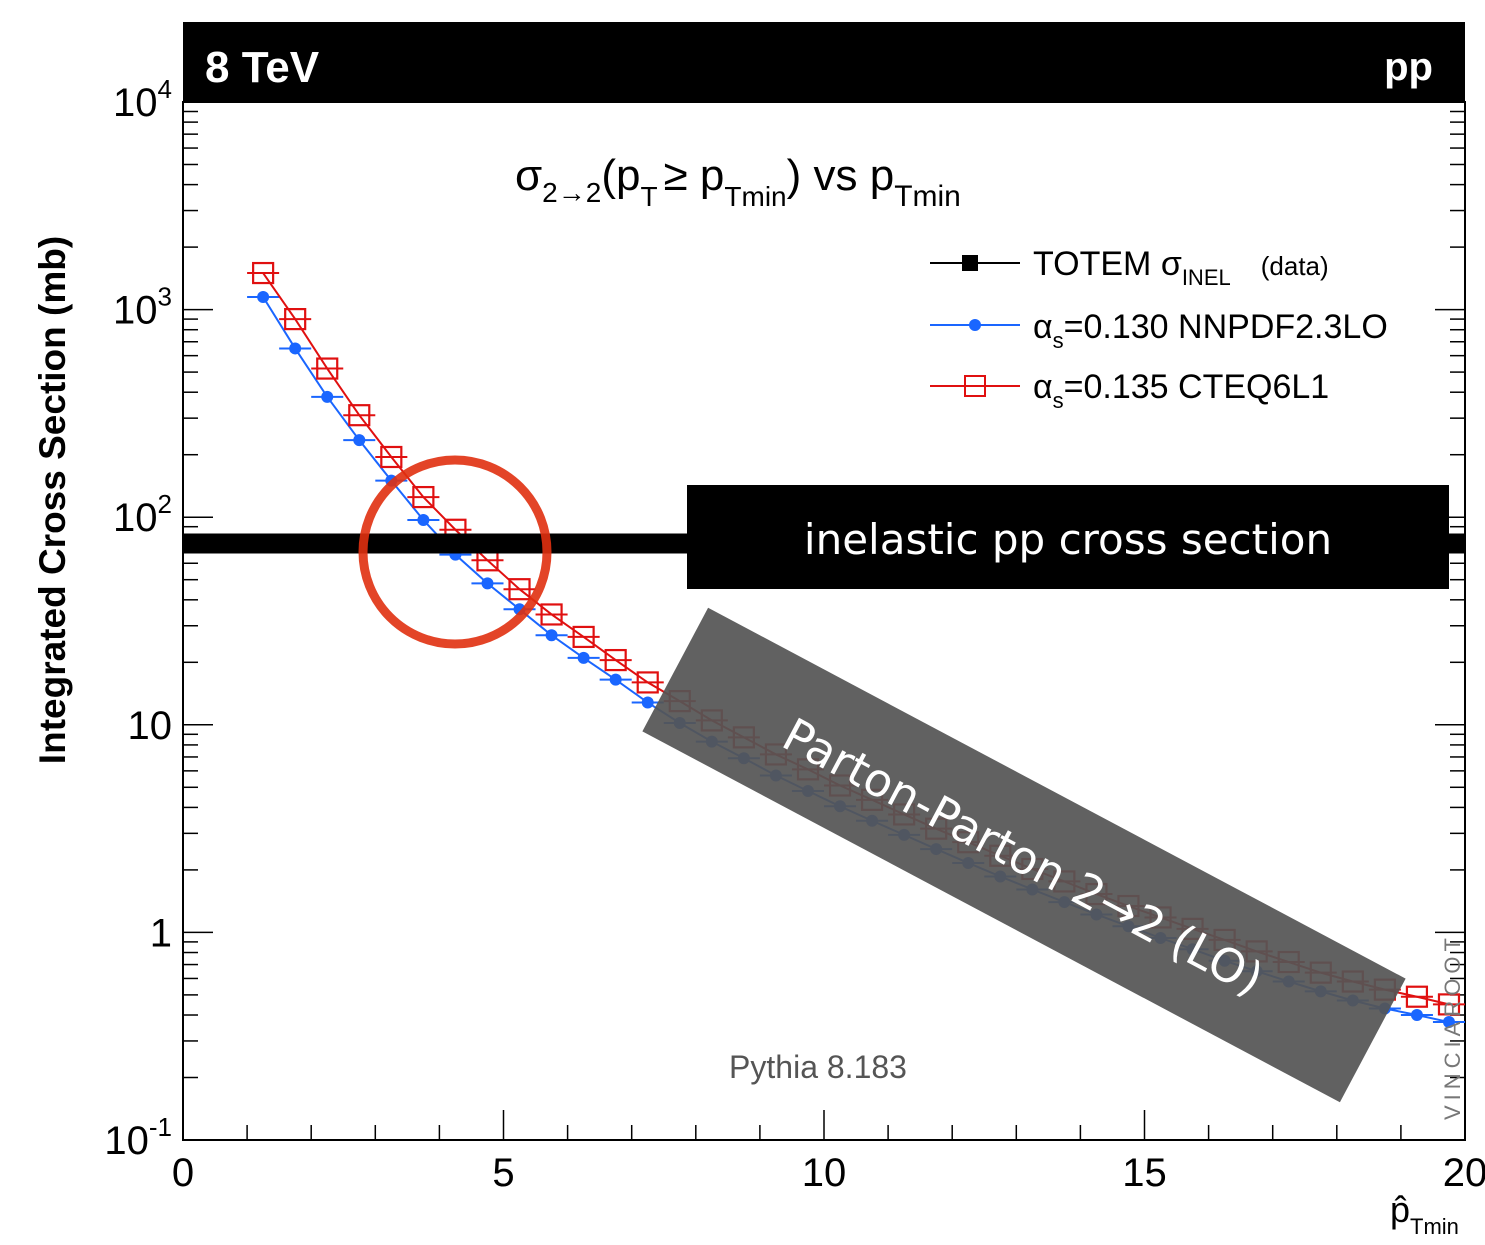 The width and height of the screenshot is (1485, 1245). What do you see at coordinates (824, 1173) in the screenshot?
I see `x-tick-label: 10` at bounding box center [824, 1173].